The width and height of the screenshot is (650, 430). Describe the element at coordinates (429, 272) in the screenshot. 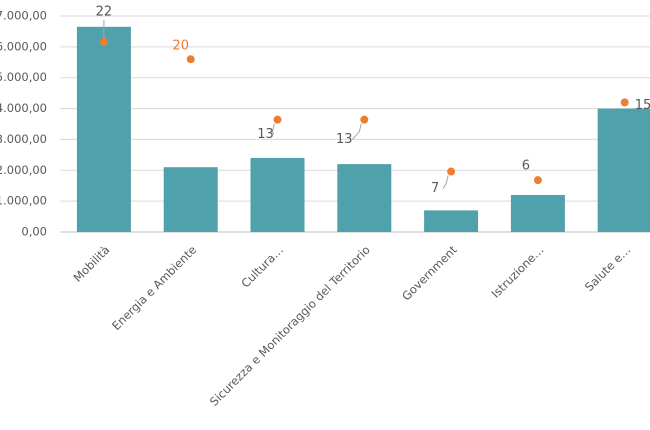

I see `x-tick-label: Government` at that location.